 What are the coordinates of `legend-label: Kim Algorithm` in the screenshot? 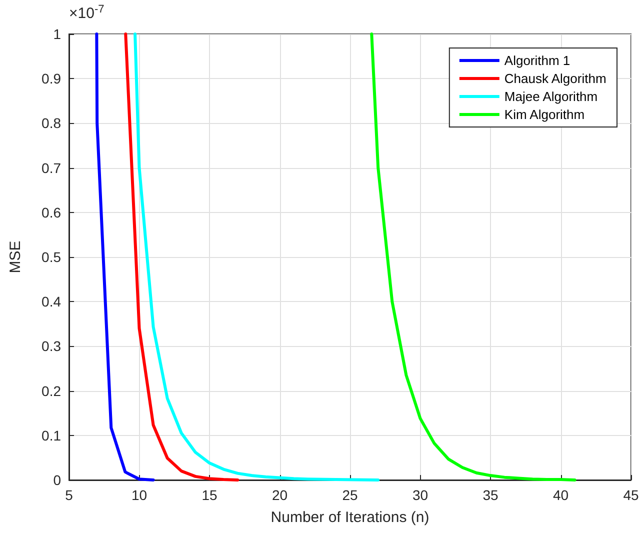 It's located at (544, 114).